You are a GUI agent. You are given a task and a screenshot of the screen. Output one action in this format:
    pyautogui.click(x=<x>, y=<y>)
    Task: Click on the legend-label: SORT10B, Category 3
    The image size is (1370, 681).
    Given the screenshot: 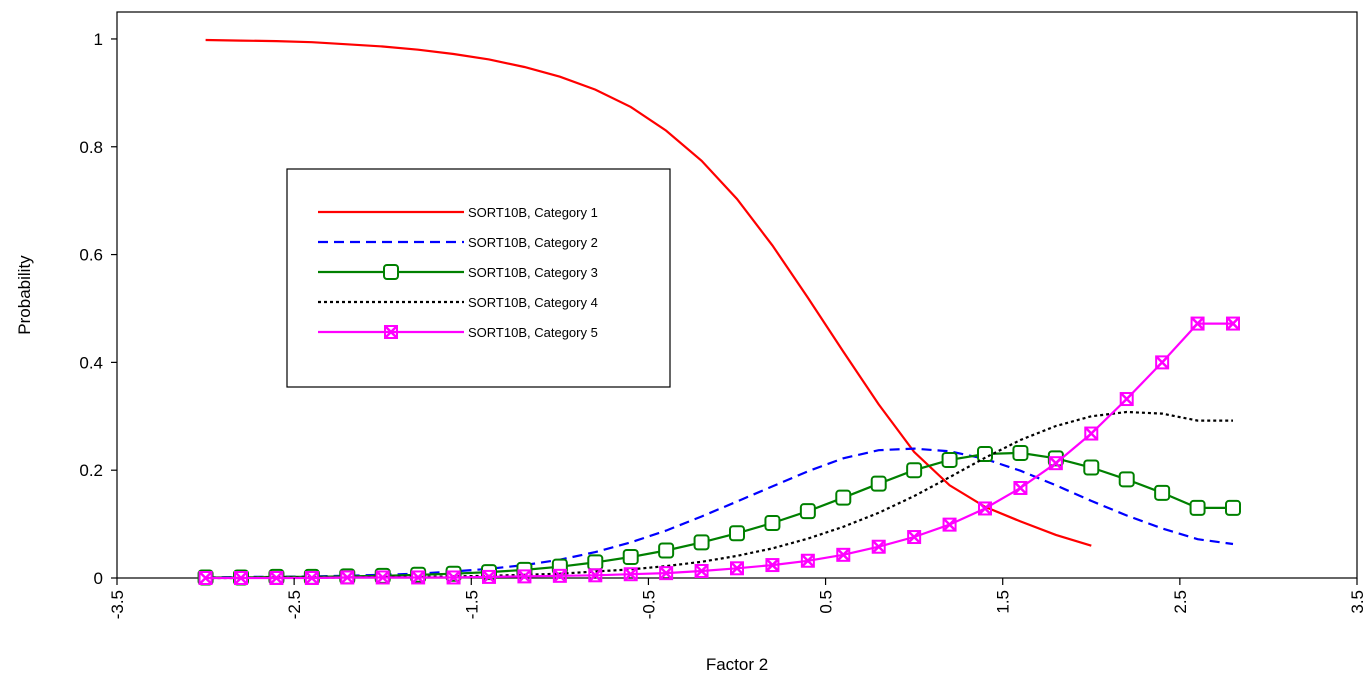 What is the action you would take?
    pyautogui.click(x=533, y=272)
    